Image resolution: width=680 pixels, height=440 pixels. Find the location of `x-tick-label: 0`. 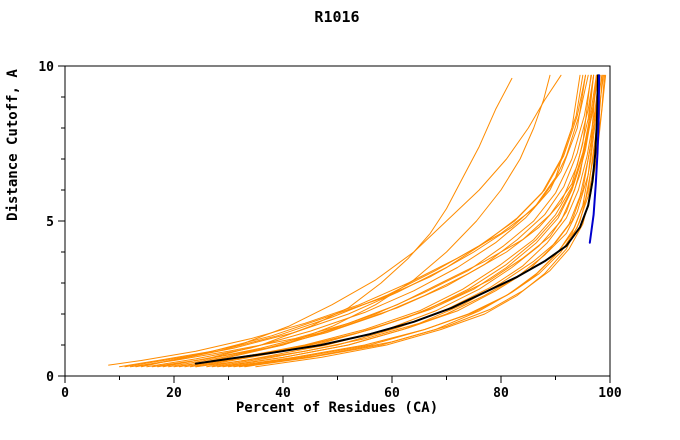

x-tick-label: 0 is located at coordinates (65, 393).